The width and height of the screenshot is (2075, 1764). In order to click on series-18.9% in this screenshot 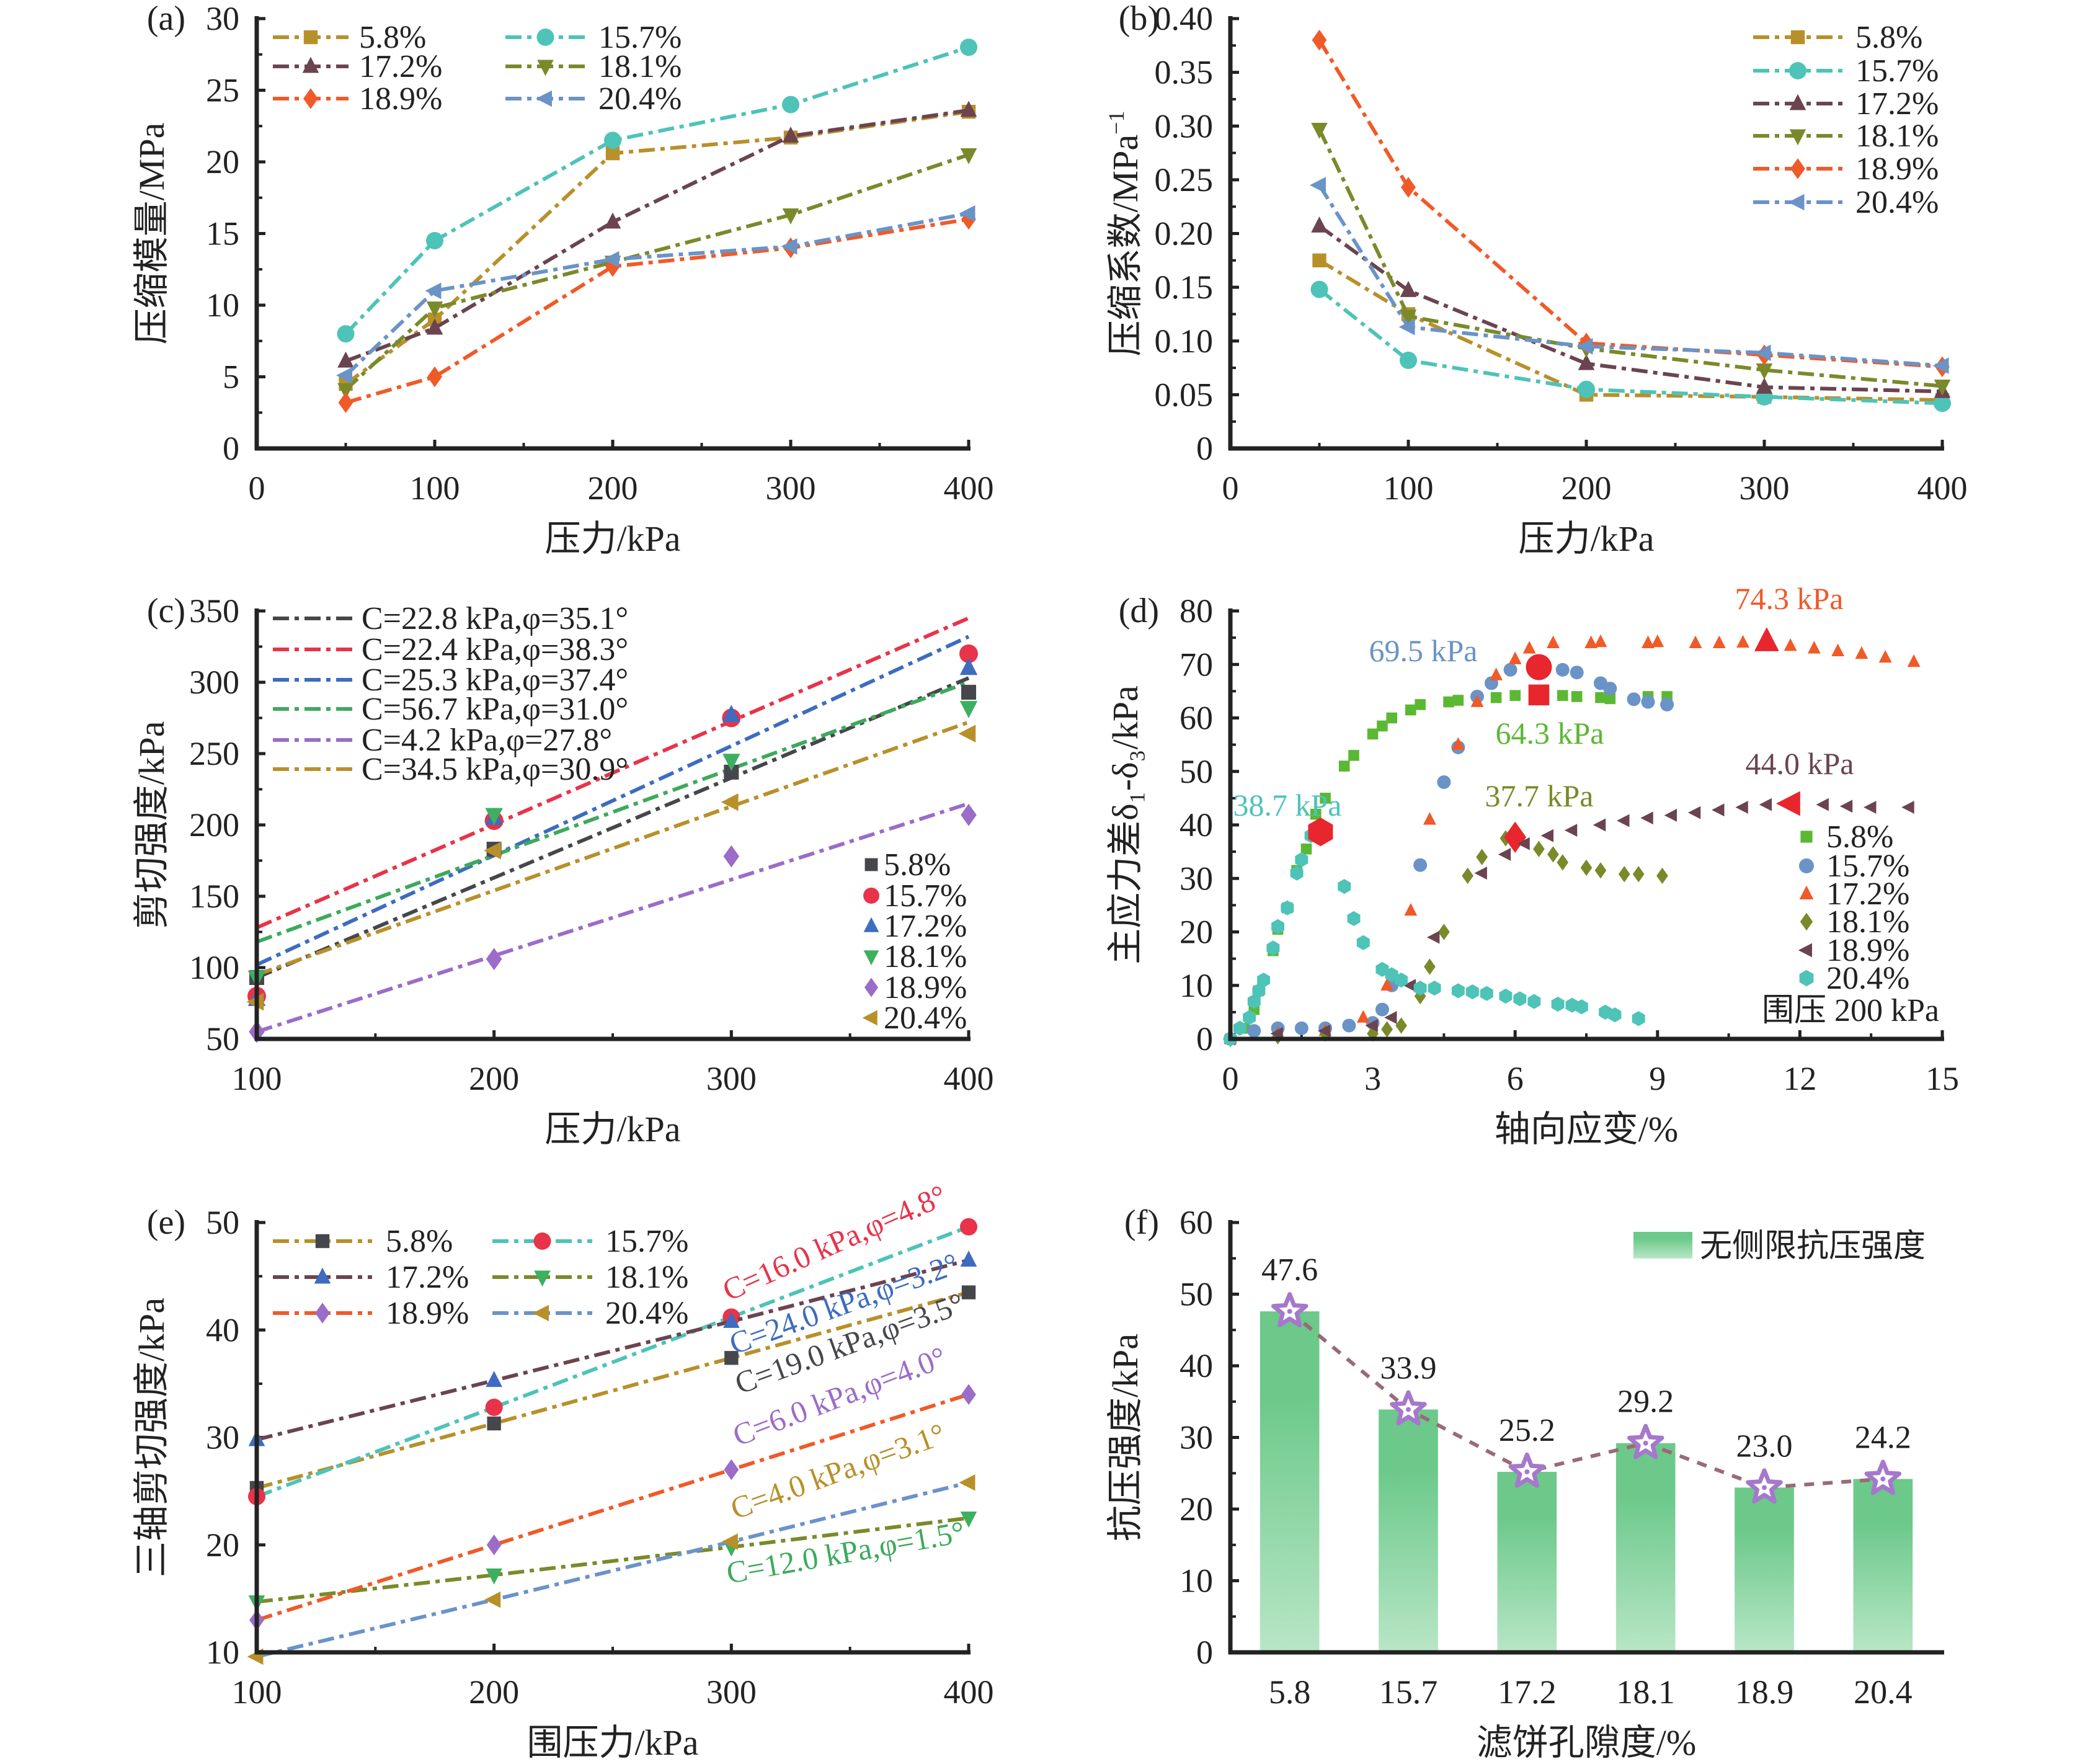, I will do `click(613, 923)`.